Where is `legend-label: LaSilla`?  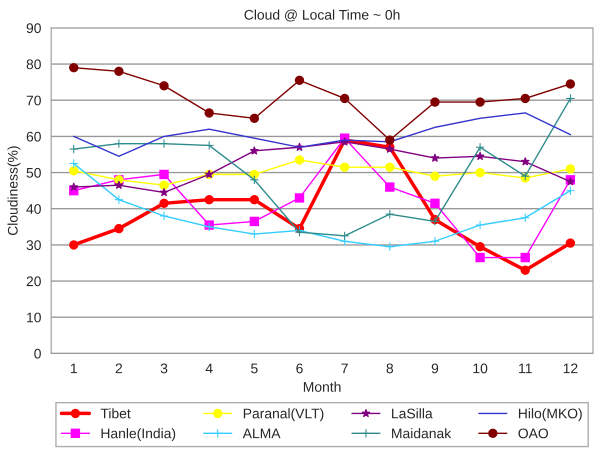
legend-label: LaSilla is located at coordinates (412, 413).